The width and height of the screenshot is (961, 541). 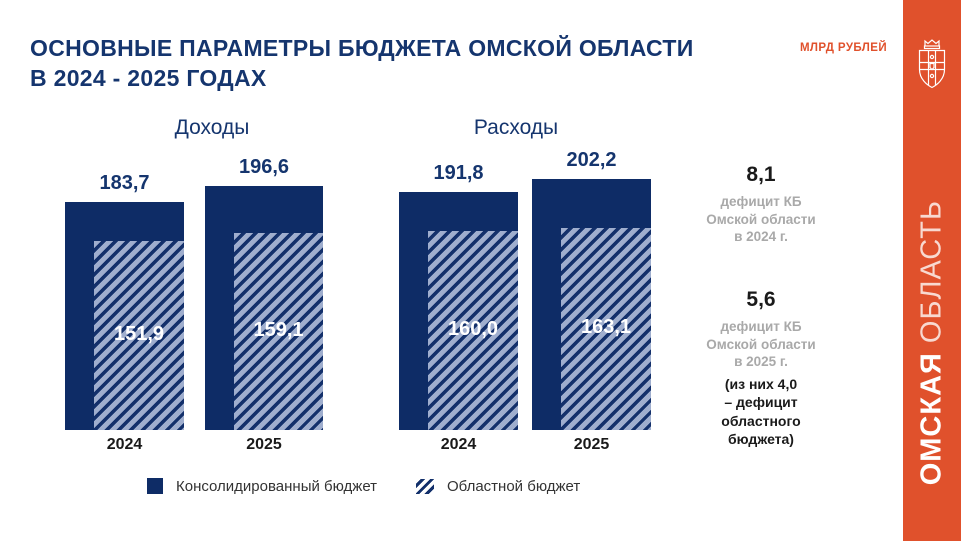 What do you see at coordinates (155, 486) in the screenshot?
I see `legend-solid-swatch-icon` at bounding box center [155, 486].